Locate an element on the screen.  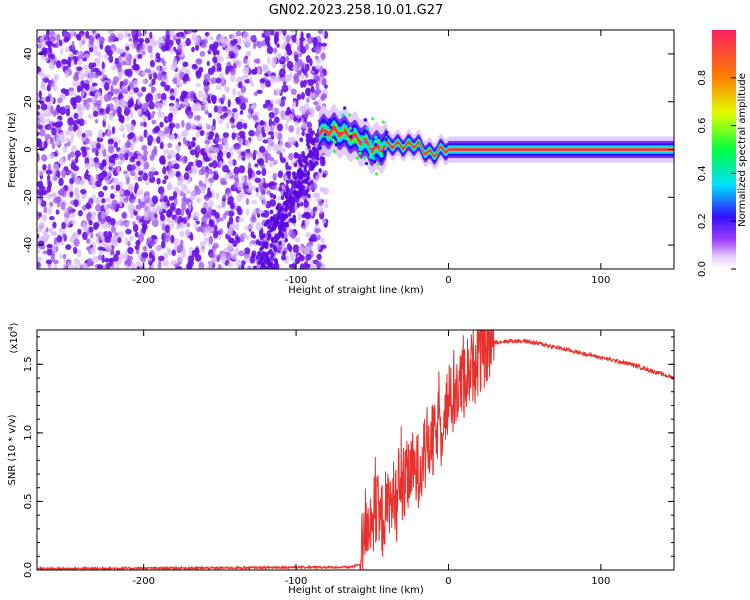
y-tick-label: -40 is located at coordinates (28, 245).